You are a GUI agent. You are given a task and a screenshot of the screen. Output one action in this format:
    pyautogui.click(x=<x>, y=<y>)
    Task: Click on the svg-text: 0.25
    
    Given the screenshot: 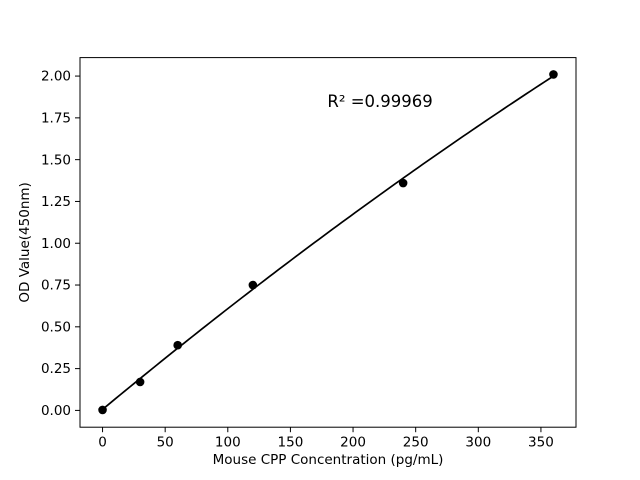 What is the action you would take?
    pyautogui.click(x=56, y=369)
    